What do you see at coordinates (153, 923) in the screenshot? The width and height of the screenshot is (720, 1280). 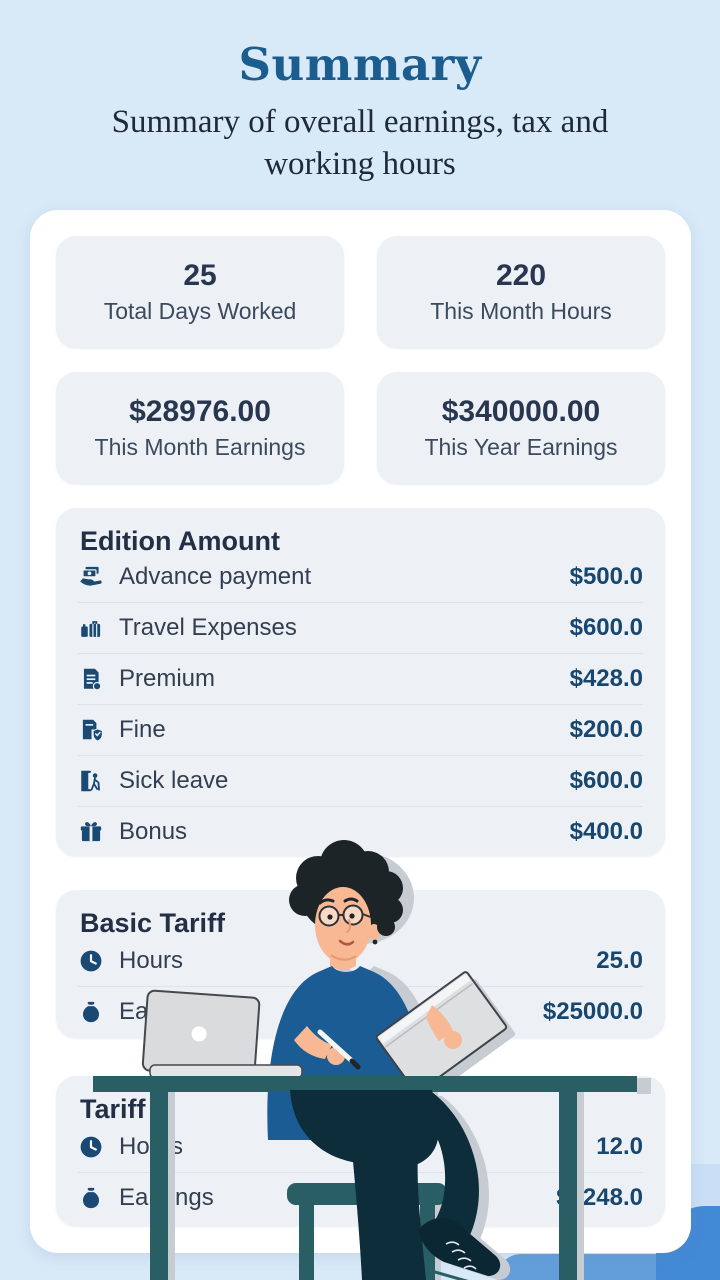 I see `section-title: Basic Tariff` at bounding box center [153, 923].